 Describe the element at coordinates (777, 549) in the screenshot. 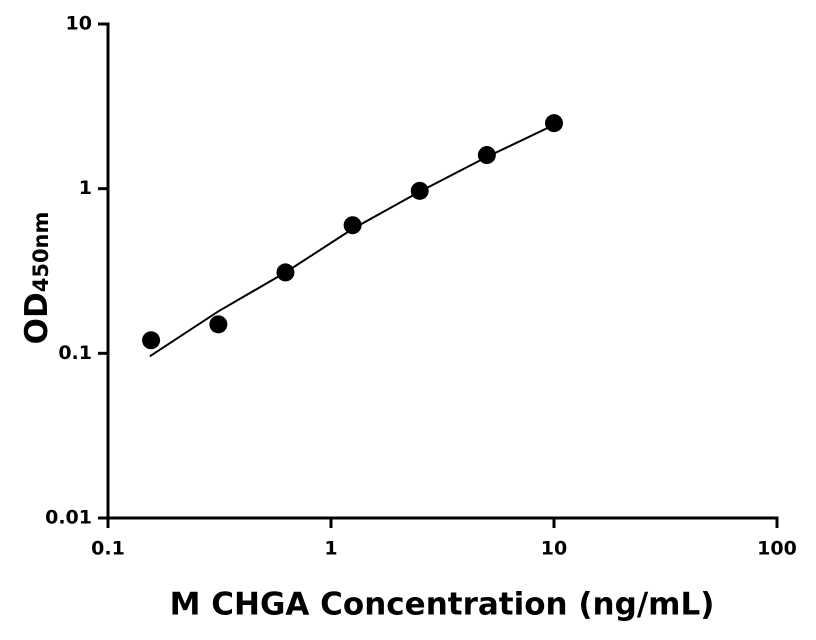

I see `x-tick-label: 100` at that location.